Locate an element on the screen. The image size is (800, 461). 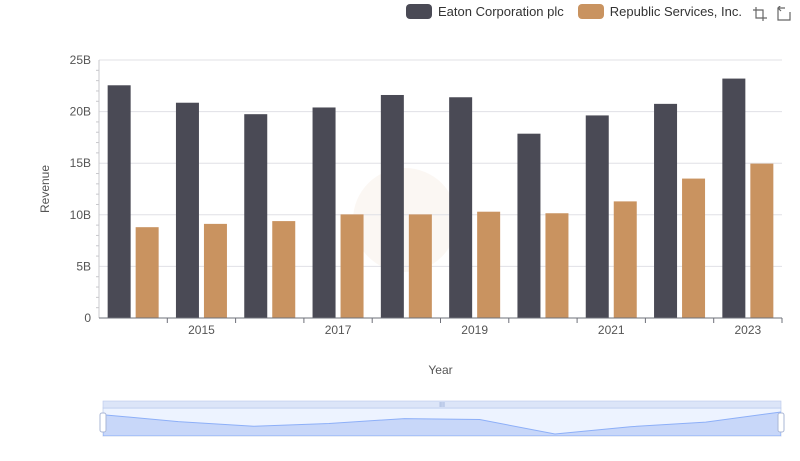
legend-label: Republic Services, Inc. is located at coordinates (675, 11).